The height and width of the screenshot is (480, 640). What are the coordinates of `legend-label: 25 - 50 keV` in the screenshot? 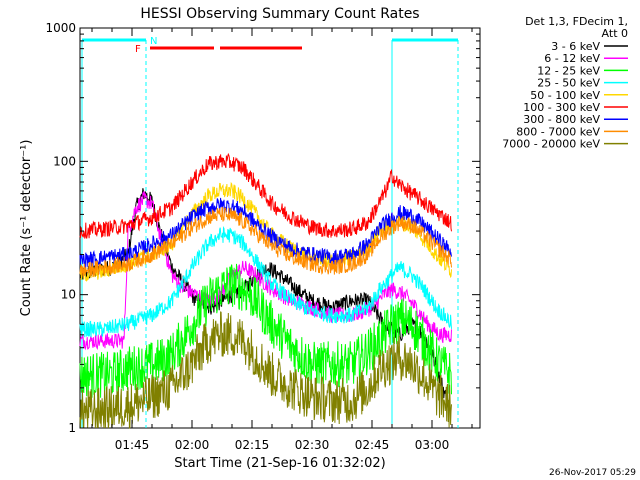 It's located at (568, 83).